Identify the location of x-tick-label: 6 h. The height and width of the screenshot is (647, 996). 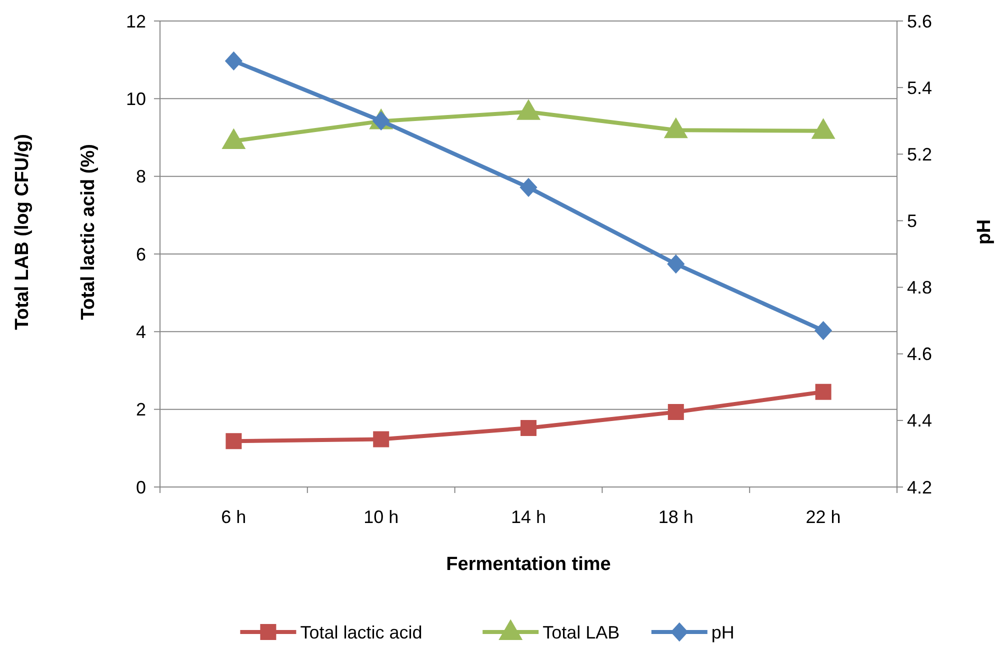
(233, 517).